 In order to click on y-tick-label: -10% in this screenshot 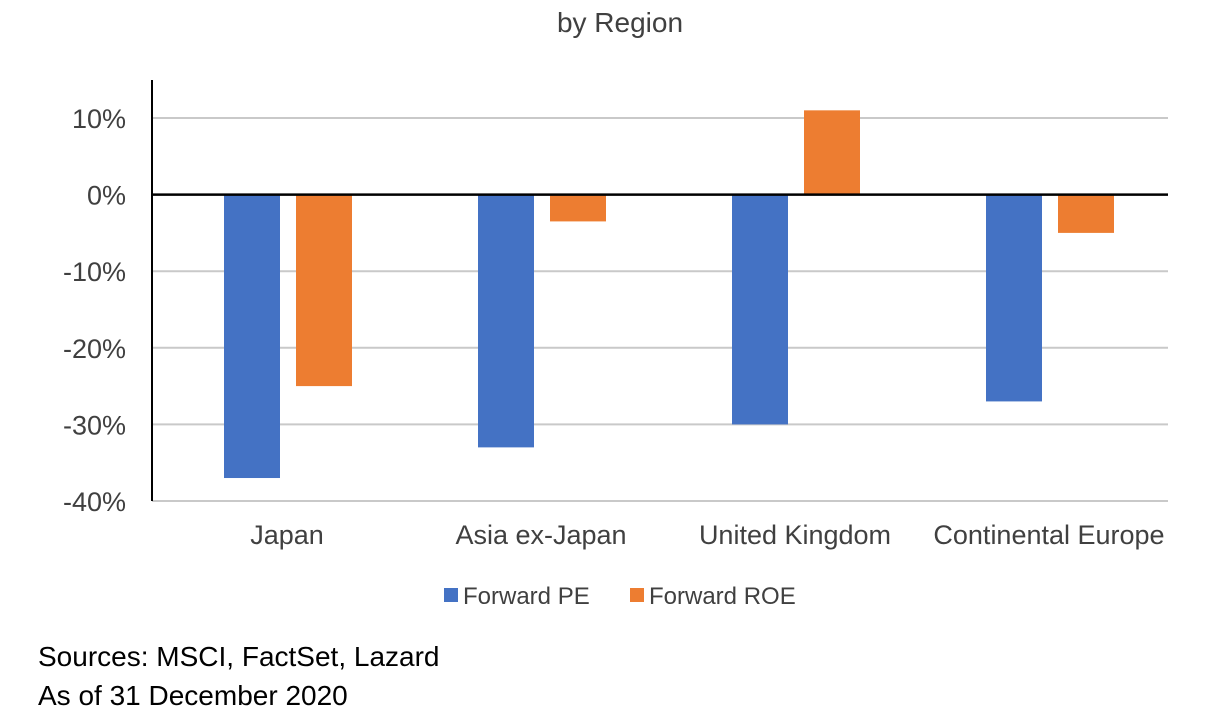, I will do `click(94, 272)`.